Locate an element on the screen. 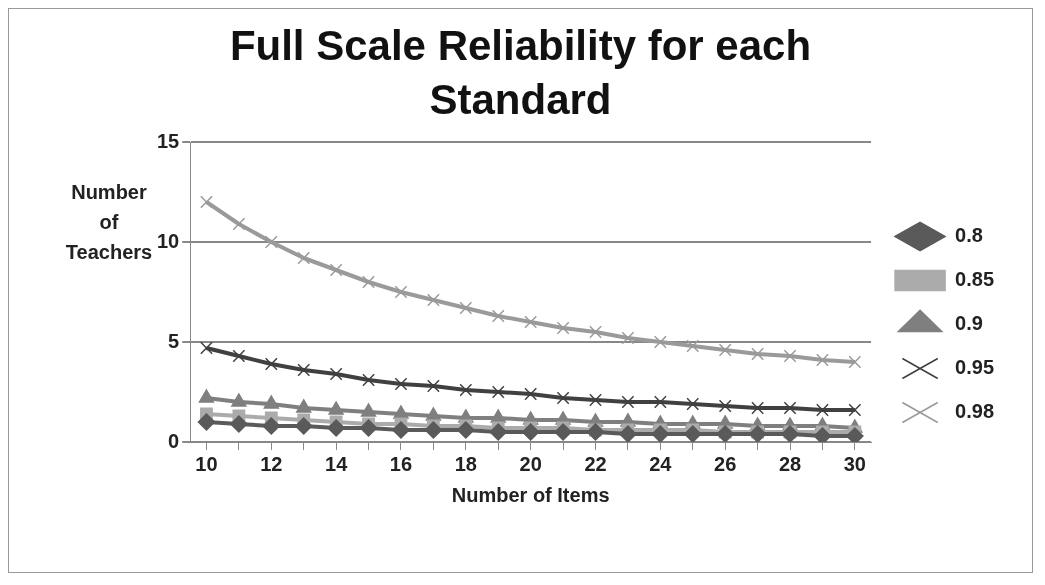 Image resolution: width=1045 pixels, height=585 pixels. x-tick-label: 12 is located at coordinates (271, 463).